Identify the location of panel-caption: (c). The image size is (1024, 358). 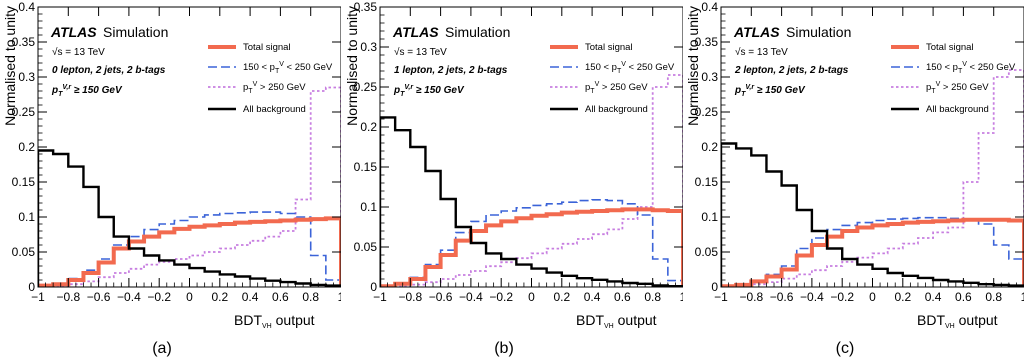
(845, 348).